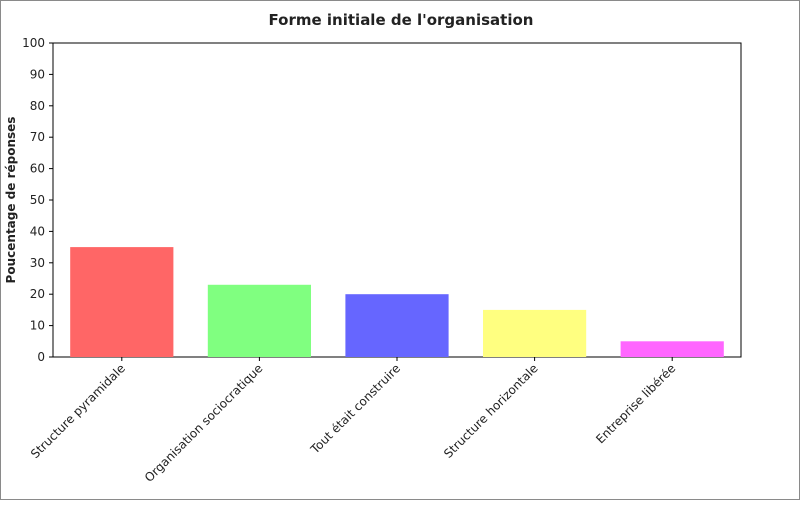 The width and height of the screenshot is (800, 506). Describe the element at coordinates (37, 231) in the screenshot. I see `y-tick-label: 40` at that location.